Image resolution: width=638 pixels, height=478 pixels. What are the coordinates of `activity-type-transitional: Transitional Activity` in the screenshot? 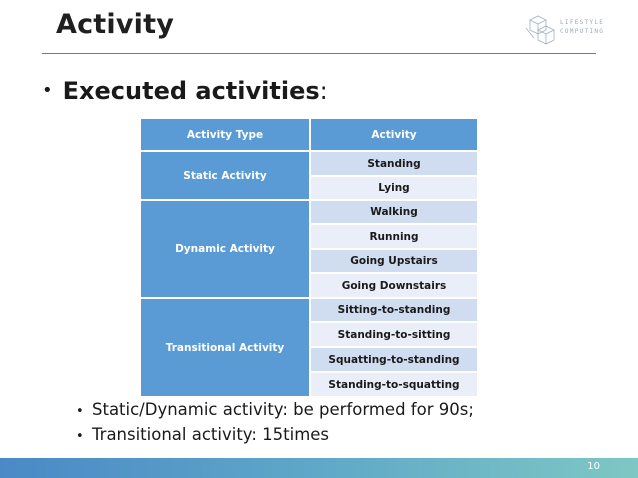 It's located at (225, 347).